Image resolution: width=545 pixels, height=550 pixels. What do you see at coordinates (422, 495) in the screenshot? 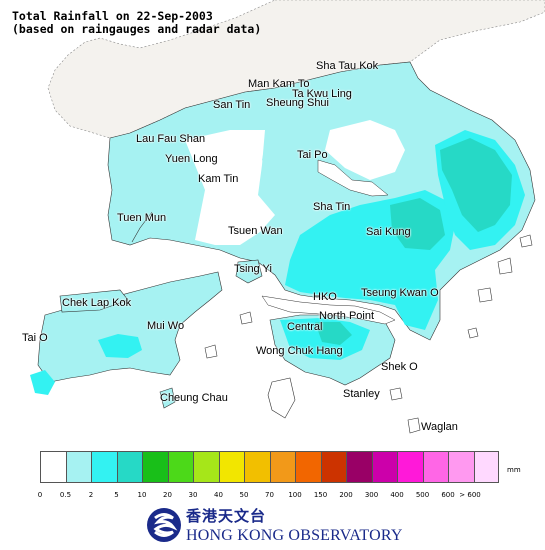
I see `legend-tick-label: 500` at bounding box center [422, 495].